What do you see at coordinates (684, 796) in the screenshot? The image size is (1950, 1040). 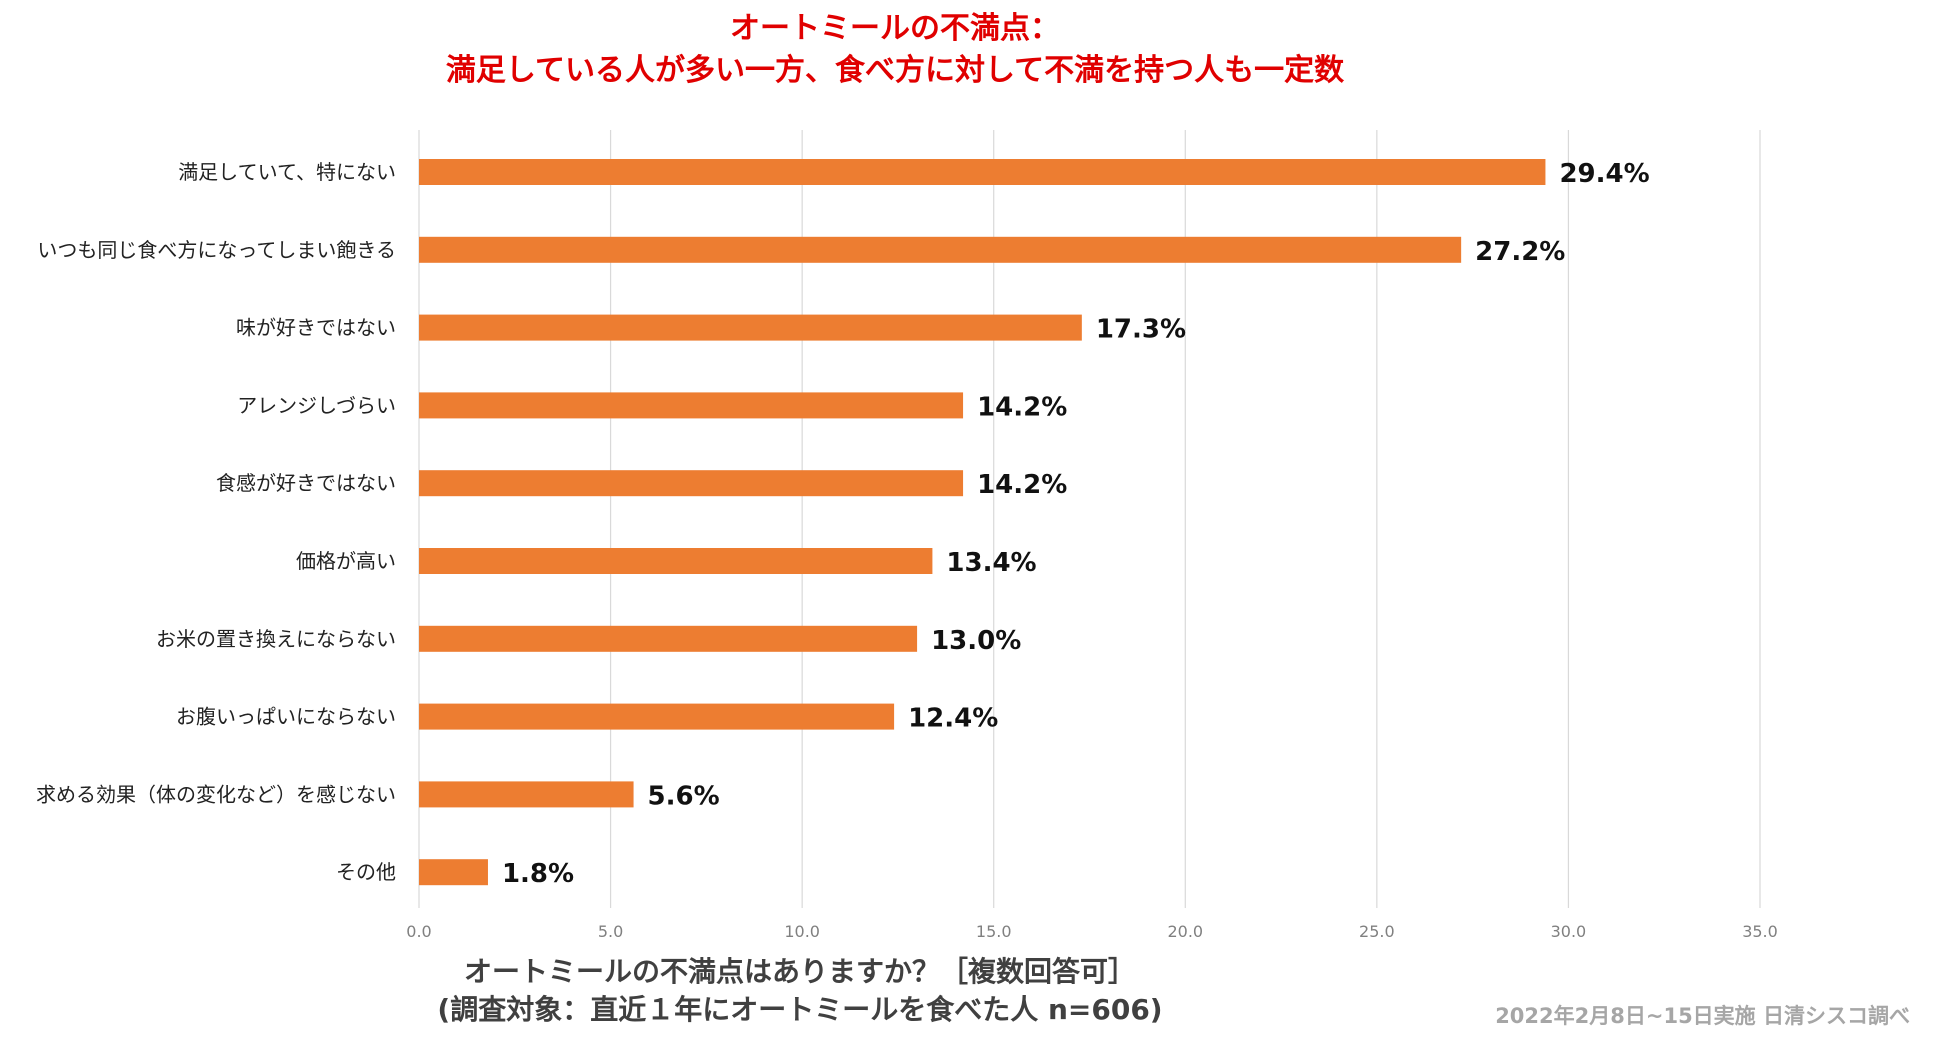 I see `data-label: 5.6%` at bounding box center [684, 796].